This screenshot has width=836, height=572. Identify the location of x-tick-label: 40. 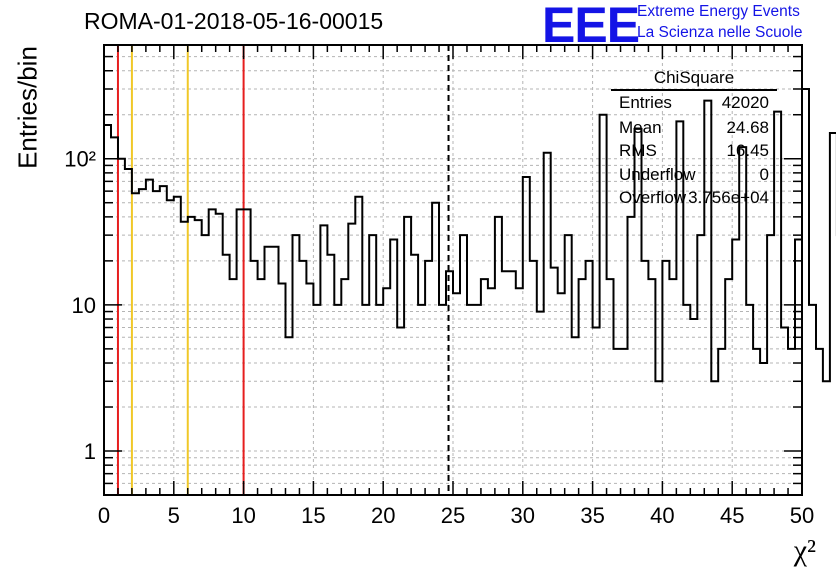
(662, 515).